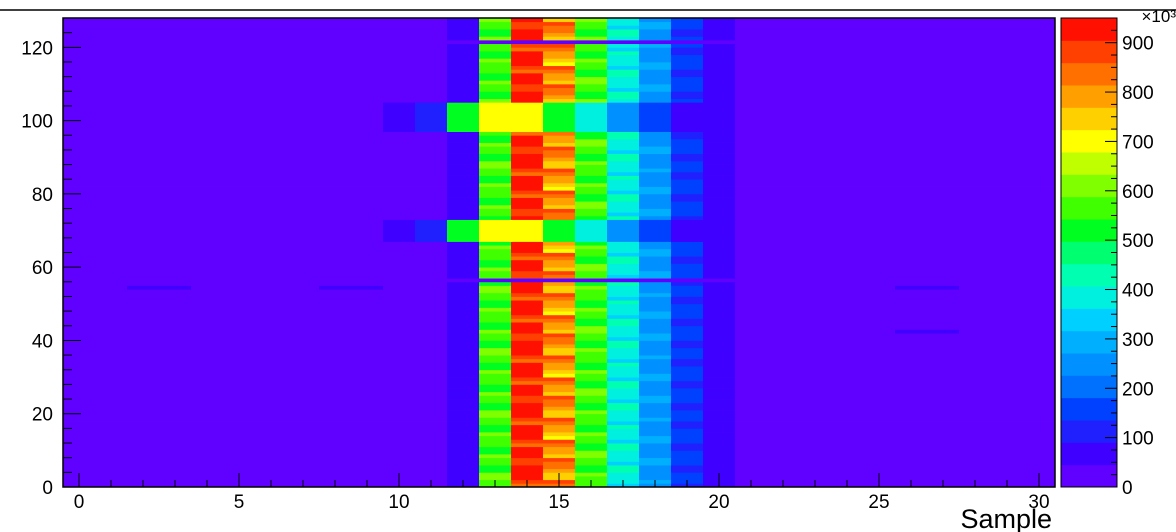  I want to click on y-tick-label: 40, so click(42, 341).